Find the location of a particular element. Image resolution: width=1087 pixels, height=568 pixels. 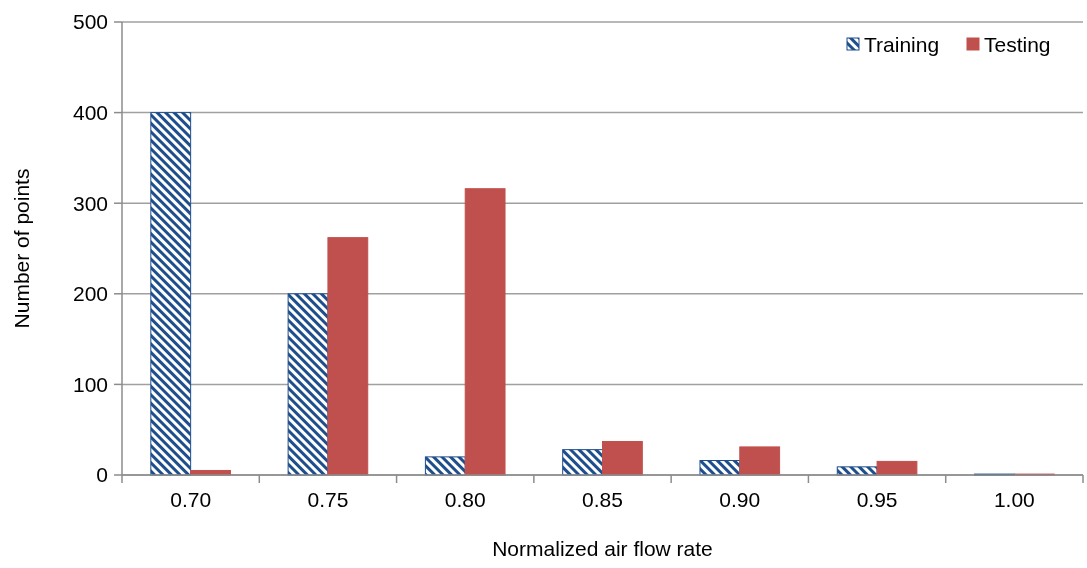

y-axis-title: Number of points is located at coordinates (21, 248).